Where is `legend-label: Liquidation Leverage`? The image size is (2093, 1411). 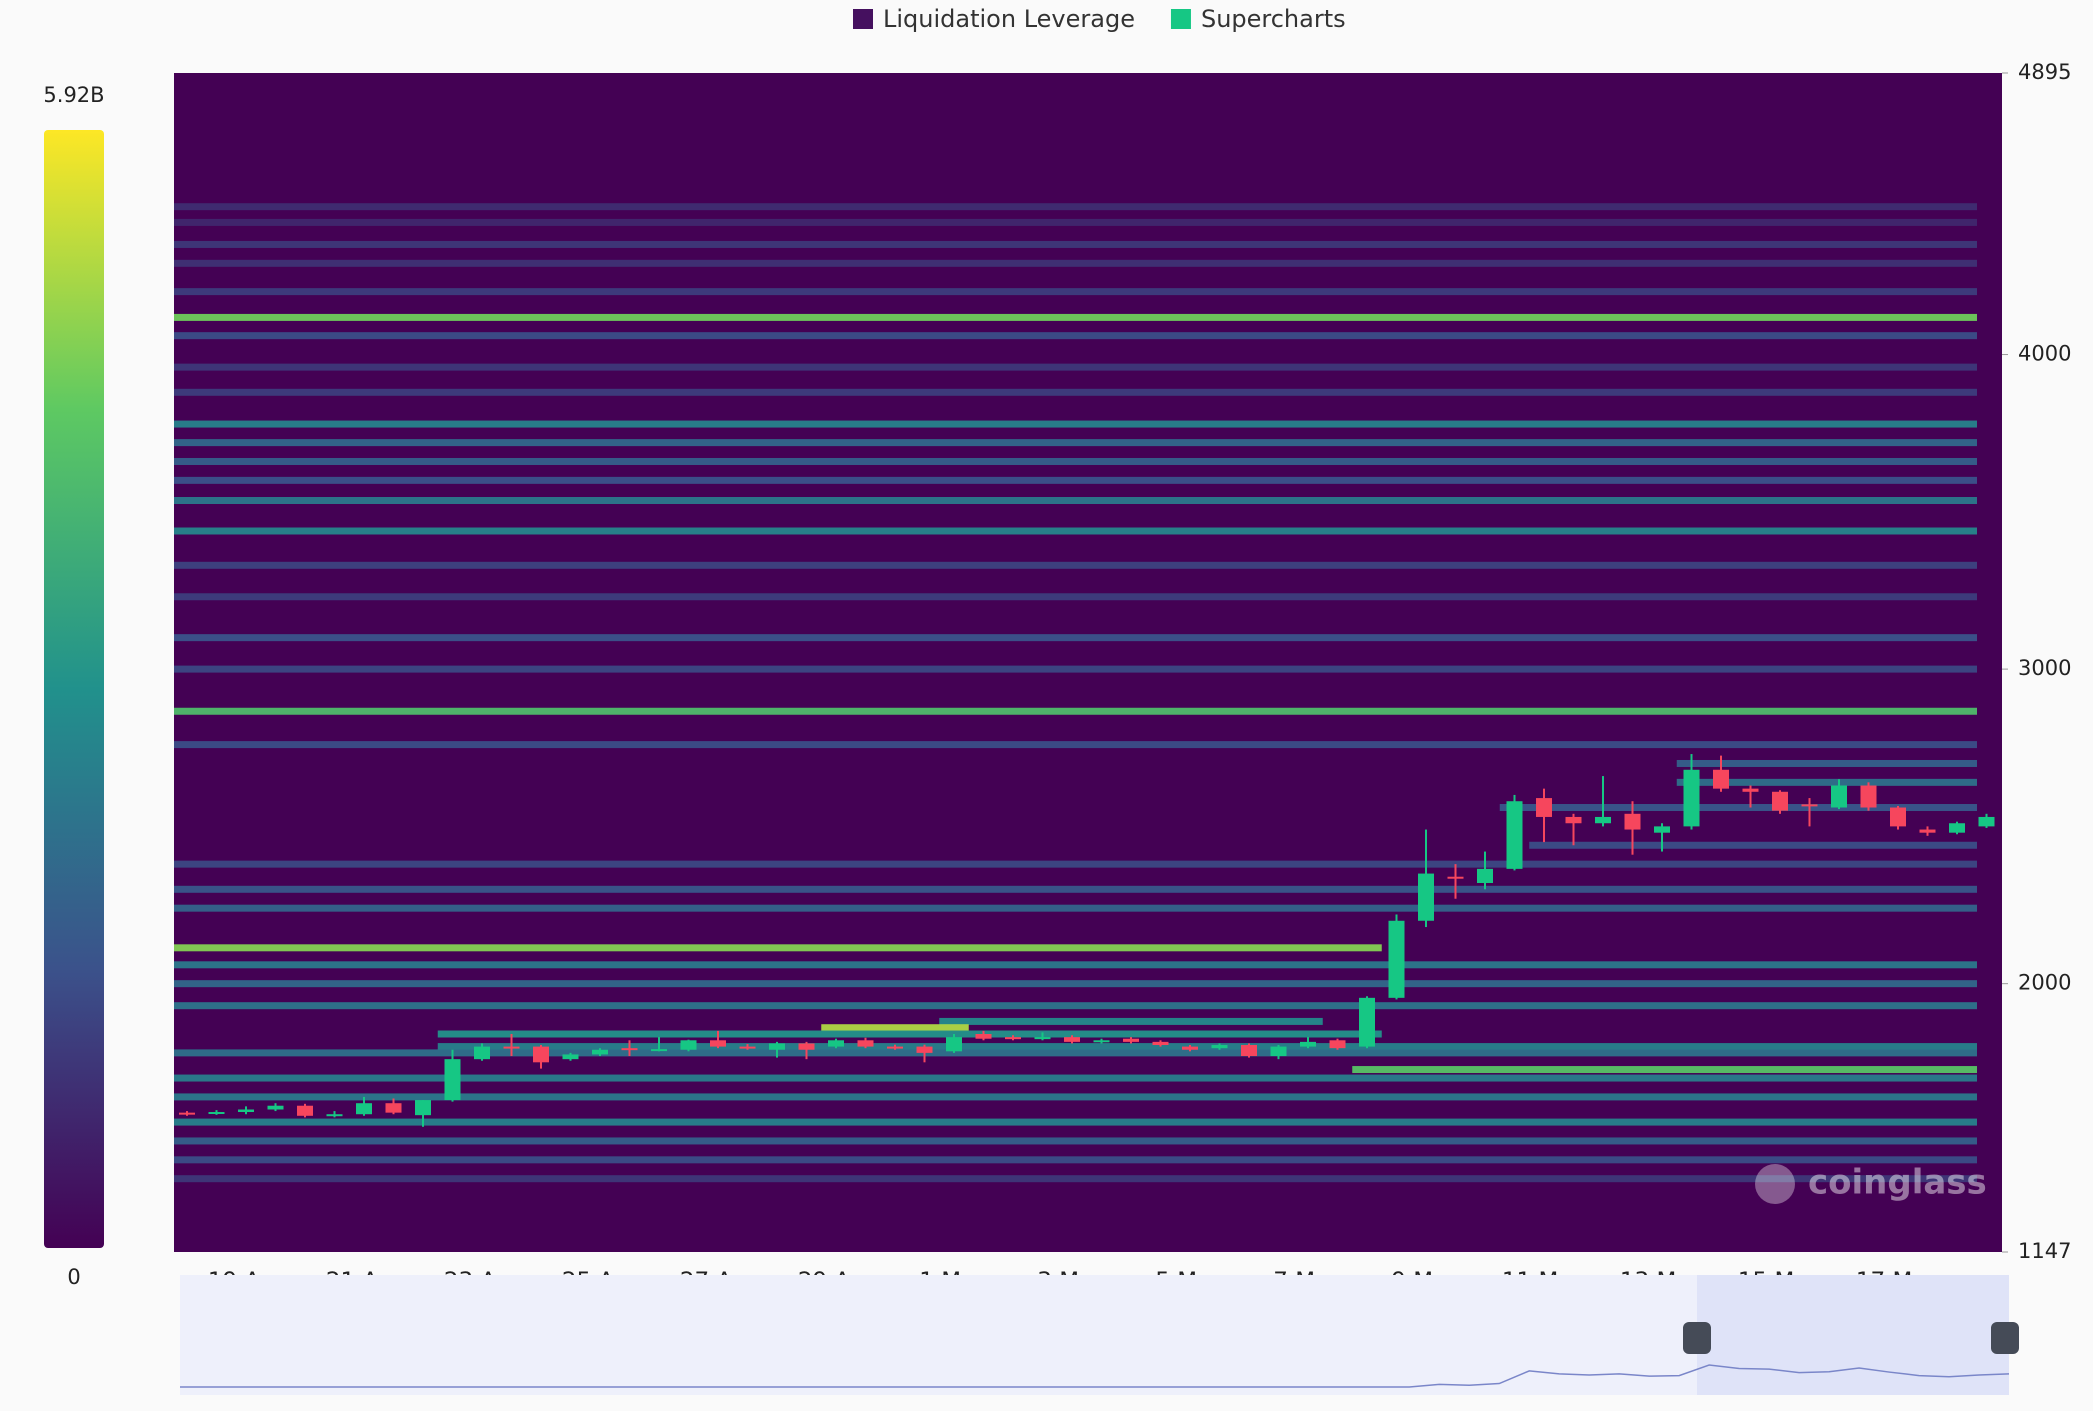
legend-label: Liquidation Leverage is located at coordinates (1009, 19).